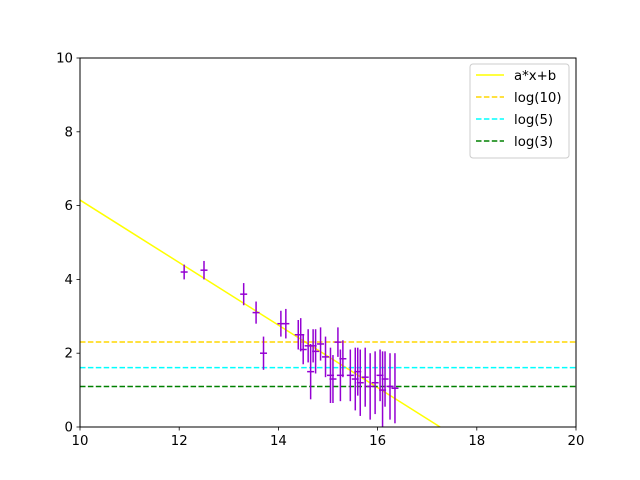  I want to click on legend: a*x+b log(10) log(5) log(3), so click(519, 111).